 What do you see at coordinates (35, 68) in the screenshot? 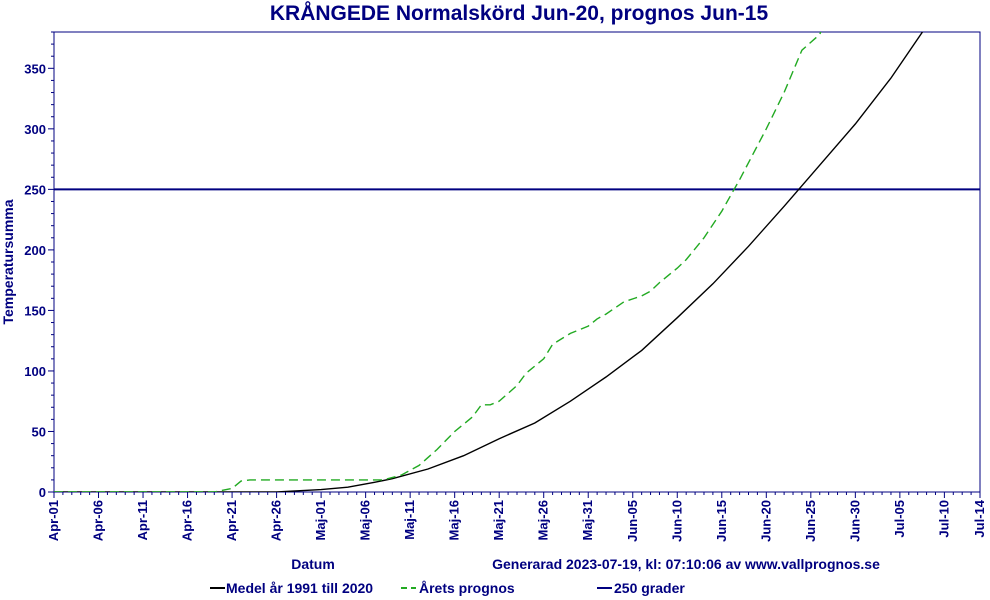
I see `y-tick-label: 350` at bounding box center [35, 68].